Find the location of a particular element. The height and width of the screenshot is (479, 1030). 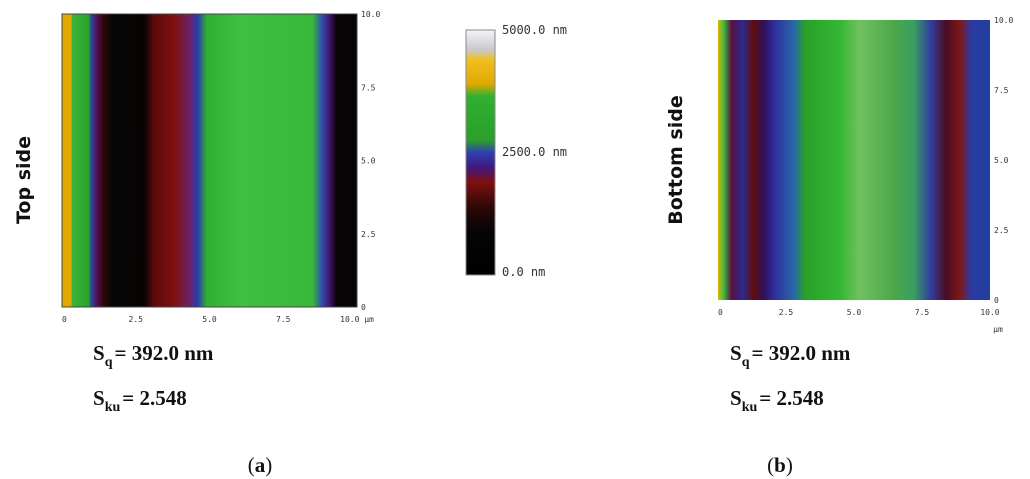

caption: (b) is located at coordinates (780, 465).